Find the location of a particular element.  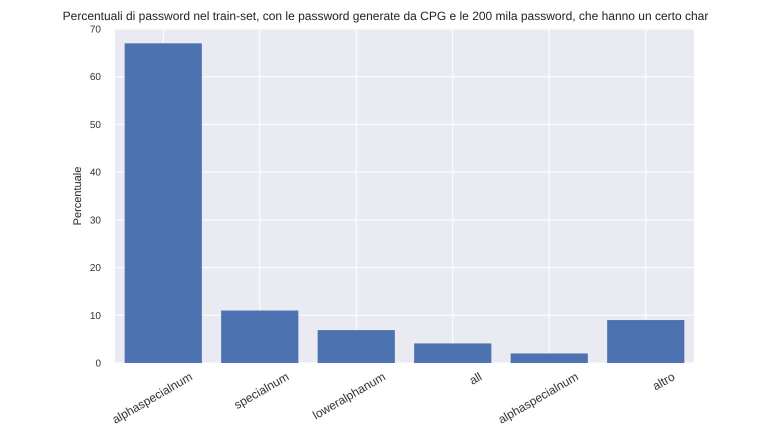

y-tick-label: 10 is located at coordinates (96, 316).